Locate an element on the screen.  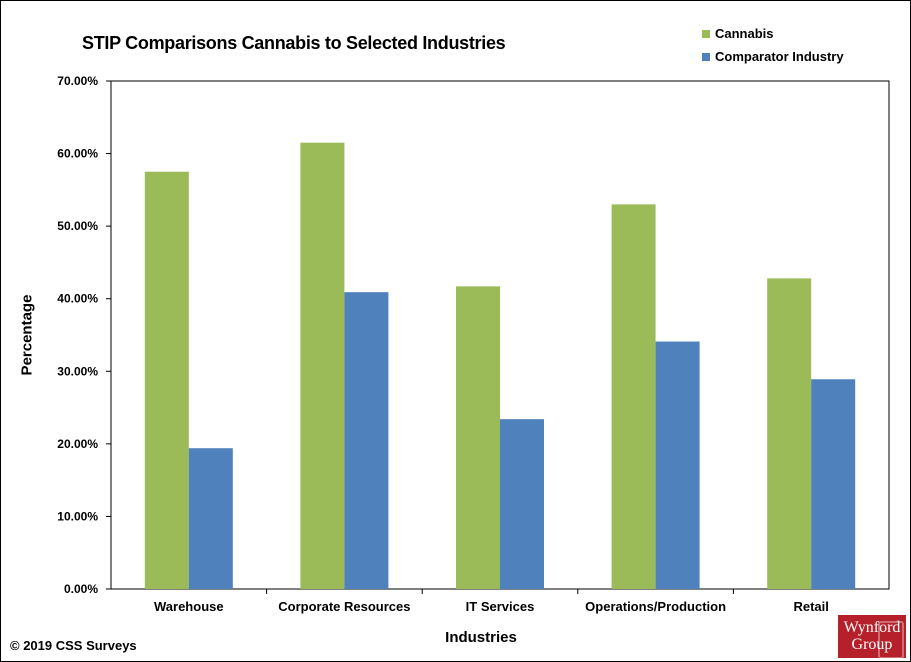
y-tick-label: 40.00% is located at coordinates (77, 299).